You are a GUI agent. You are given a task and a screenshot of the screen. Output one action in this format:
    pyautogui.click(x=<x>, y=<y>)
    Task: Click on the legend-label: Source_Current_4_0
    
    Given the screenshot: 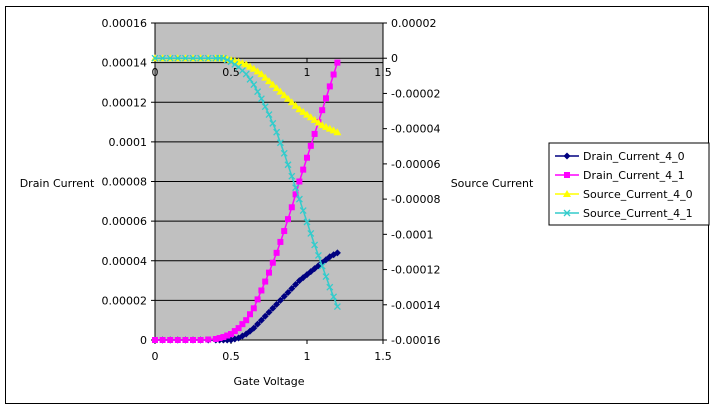 What is the action you would take?
    pyautogui.click(x=638, y=194)
    